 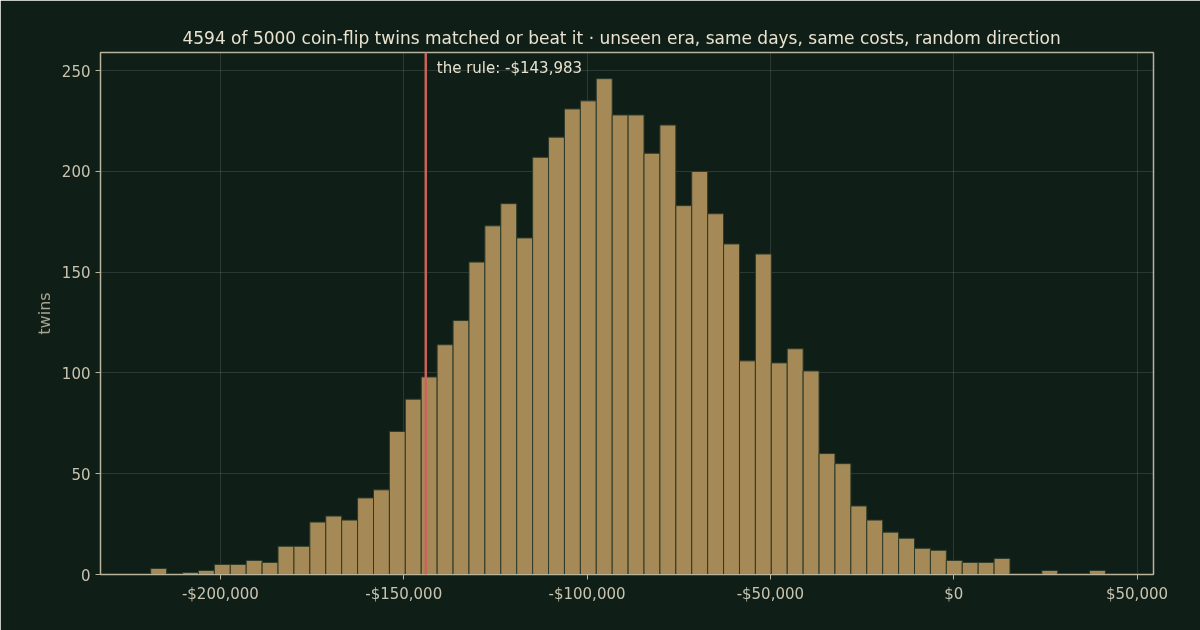 I want to click on y-tick-label: 50, so click(x=81, y=474).